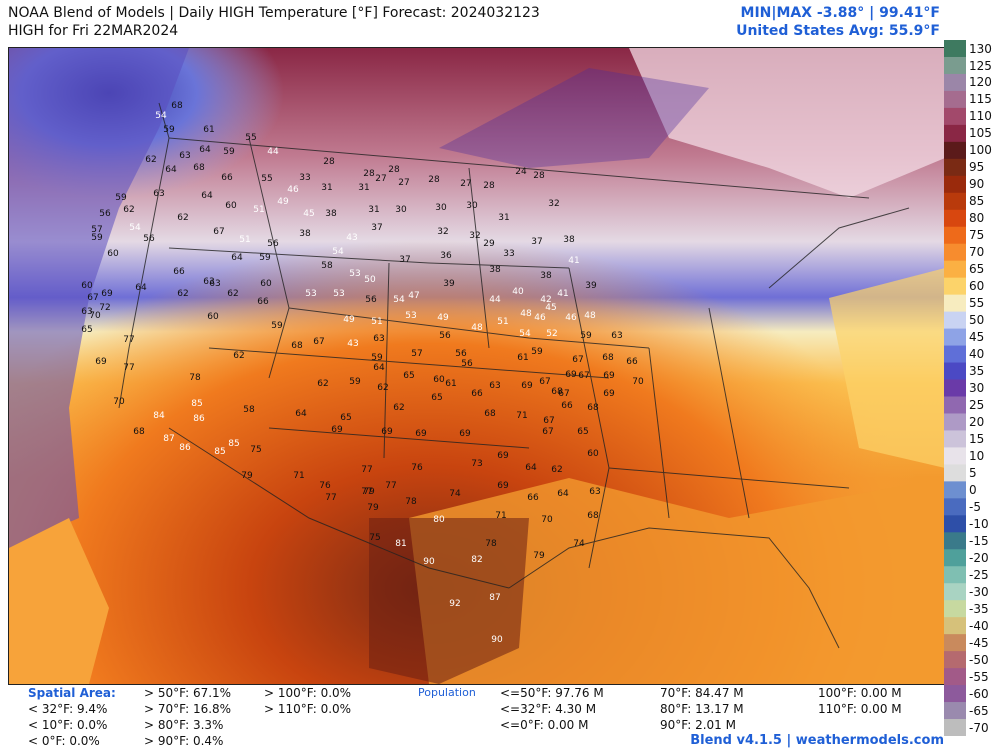  Describe the element at coordinates (553, 204) in the screenshot. I see `temperature-label: 32` at that location.